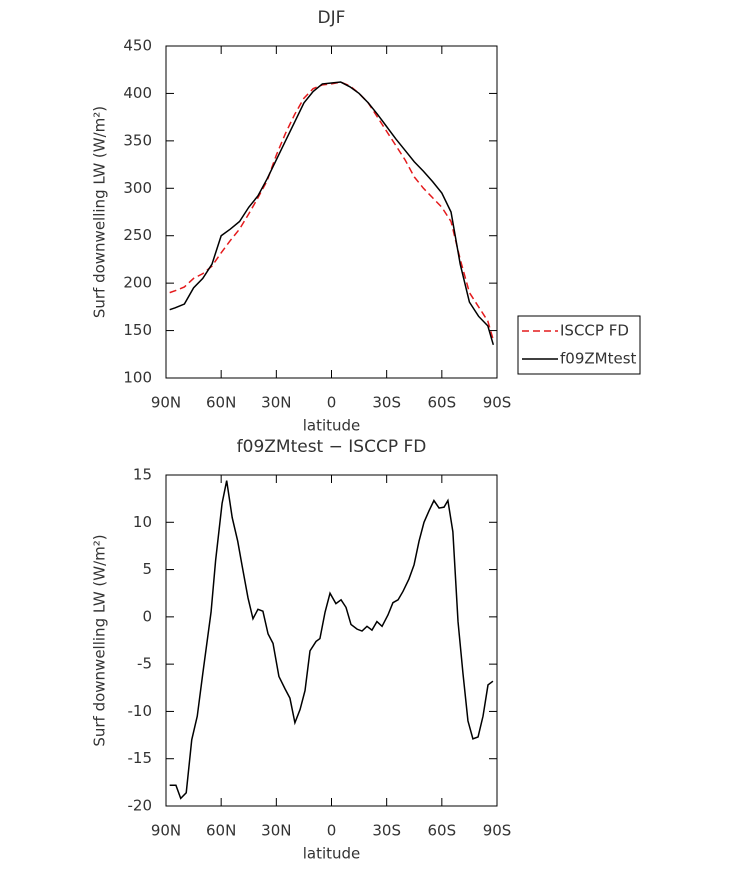 This screenshot has width=733, height=870. What do you see at coordinates (147, 616) in the screenshot?
I see `y-tick-label: 0` at bounding box center [147, 616].